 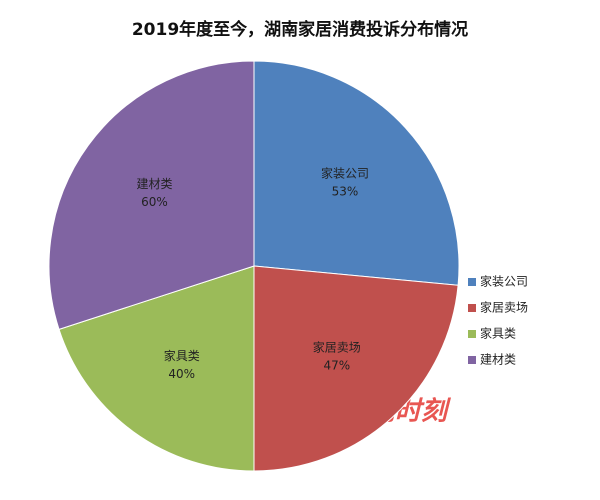 What do you see at coordinates (498, 333) in the screenshot?
I see `legend-label: 家具类` at bounding box center [498, 333].